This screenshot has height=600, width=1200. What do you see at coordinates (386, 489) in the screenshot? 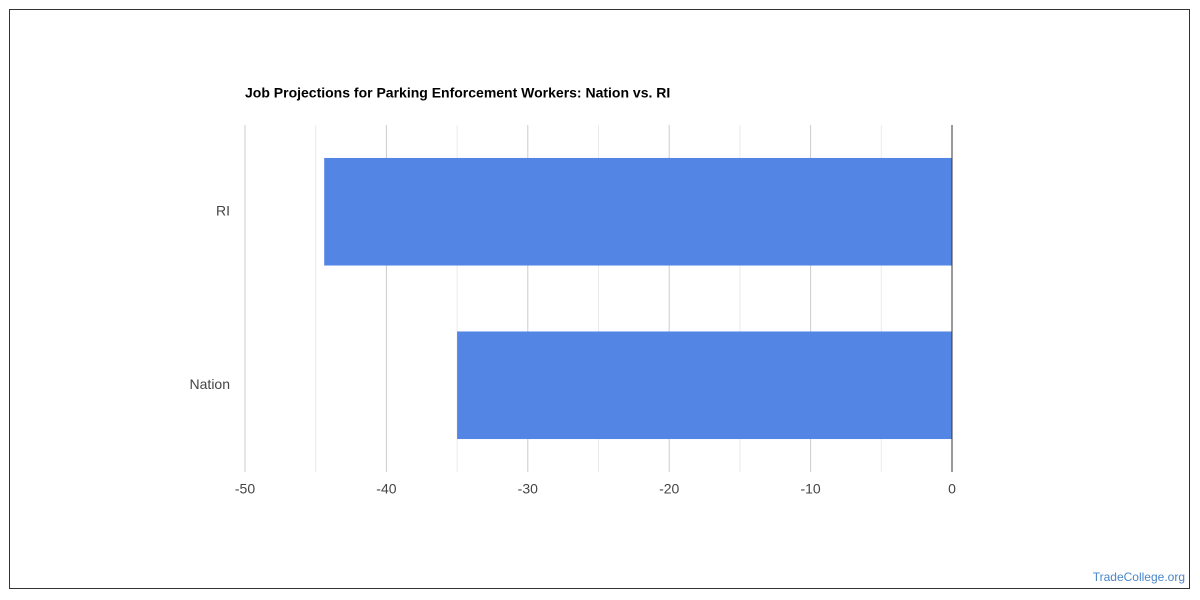
I see `x-tick-label: -40` at bounding box center [386, 489].